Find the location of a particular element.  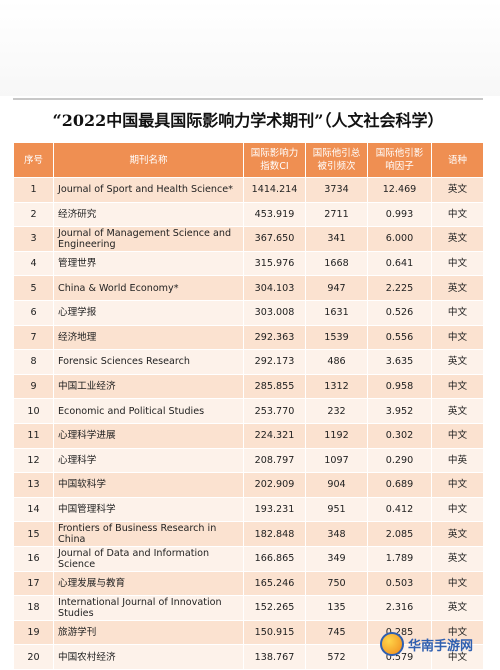

journal-name: 管理世界 is located at coordinates (148, 263).